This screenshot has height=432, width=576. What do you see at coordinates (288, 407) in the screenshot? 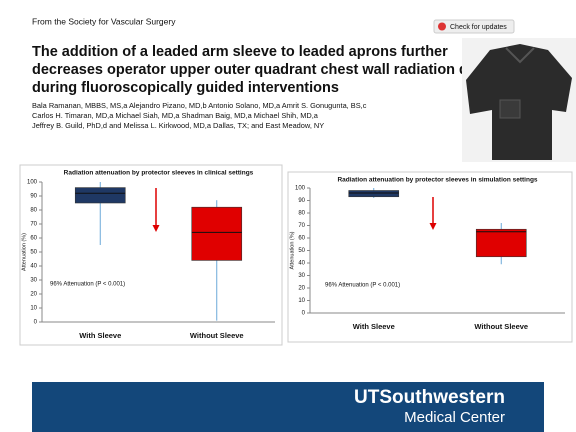
I see `footer-banner` at bounding box center [288, 407].